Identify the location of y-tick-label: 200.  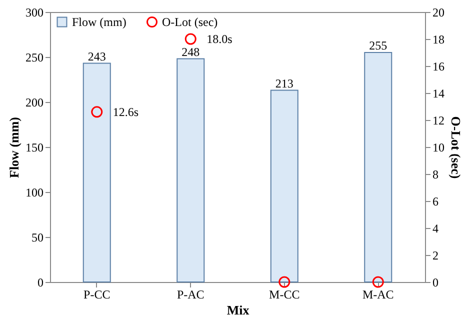
(35, 103).